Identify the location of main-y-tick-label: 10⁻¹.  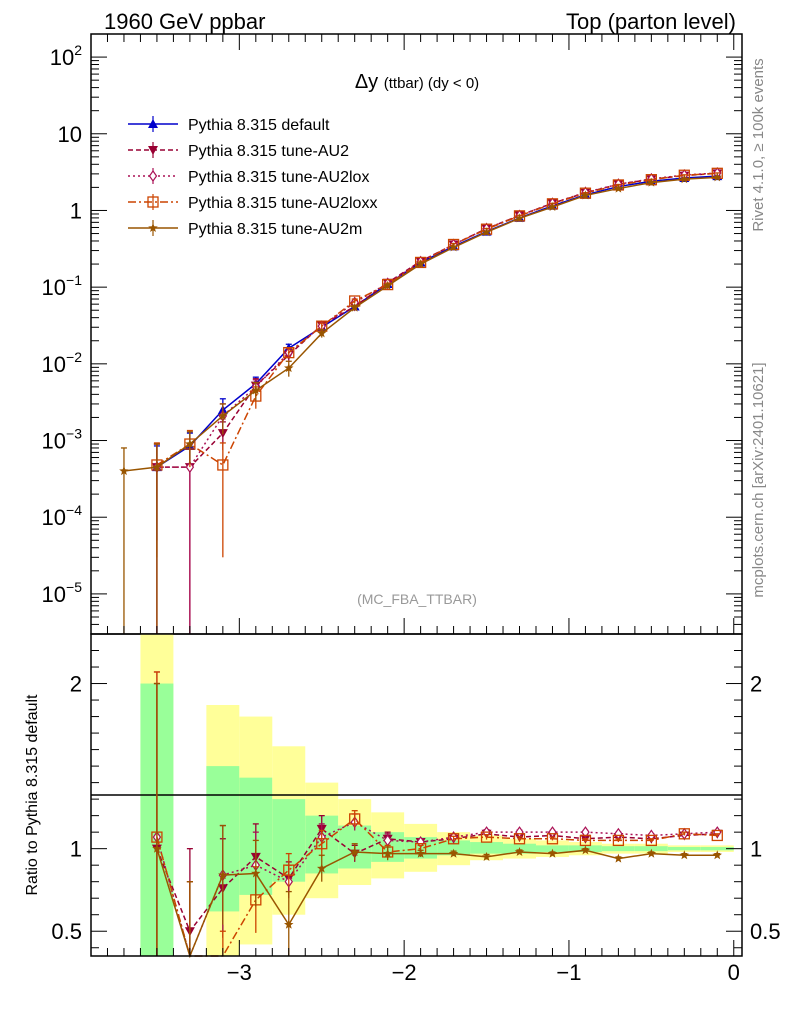
(62, 286).